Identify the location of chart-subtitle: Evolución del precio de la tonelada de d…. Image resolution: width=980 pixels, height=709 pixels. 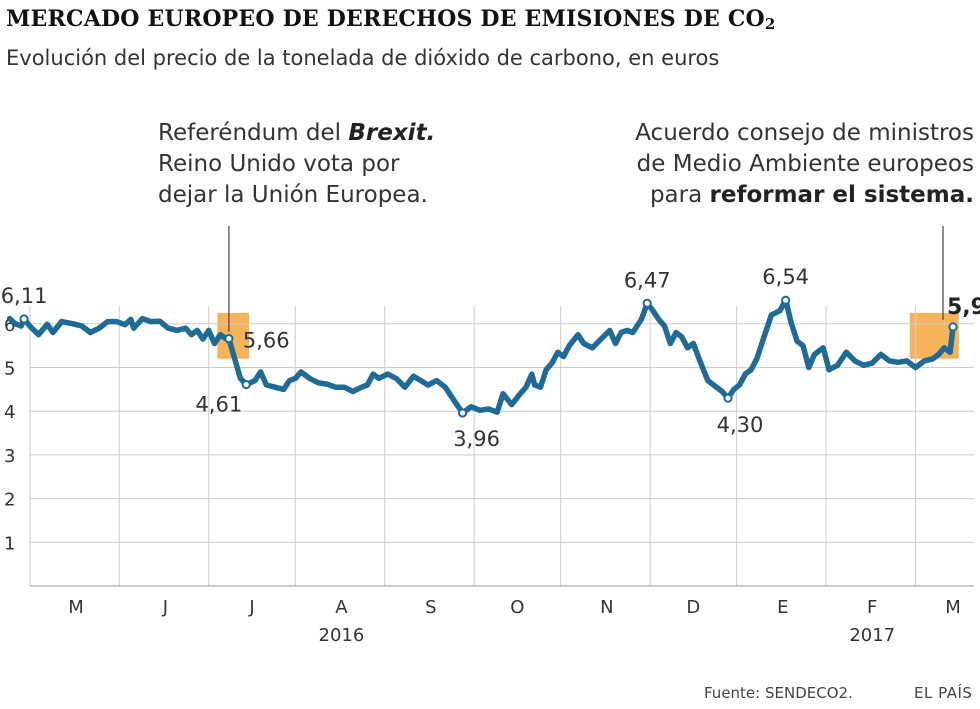
(363, 58).